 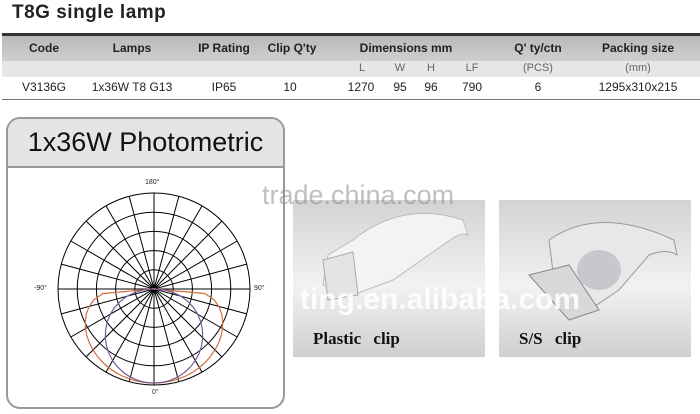 What do you see at coordinates (431, 87) in the screenshot?
I see `cell-h: 96` at bounding box center [431, 87].